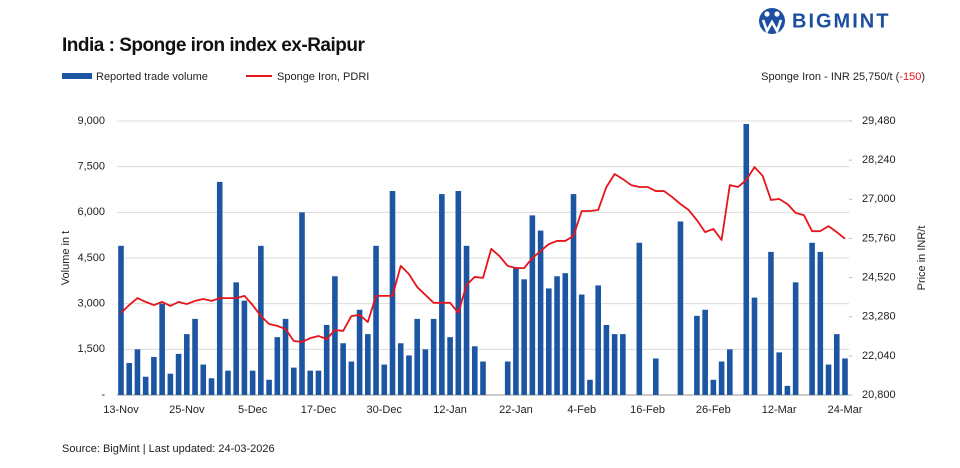  What do you see at coordinates (879, 199) in the screenshot?
I see `y2-tick-label: 27,000` at bounding box center [879, 199].